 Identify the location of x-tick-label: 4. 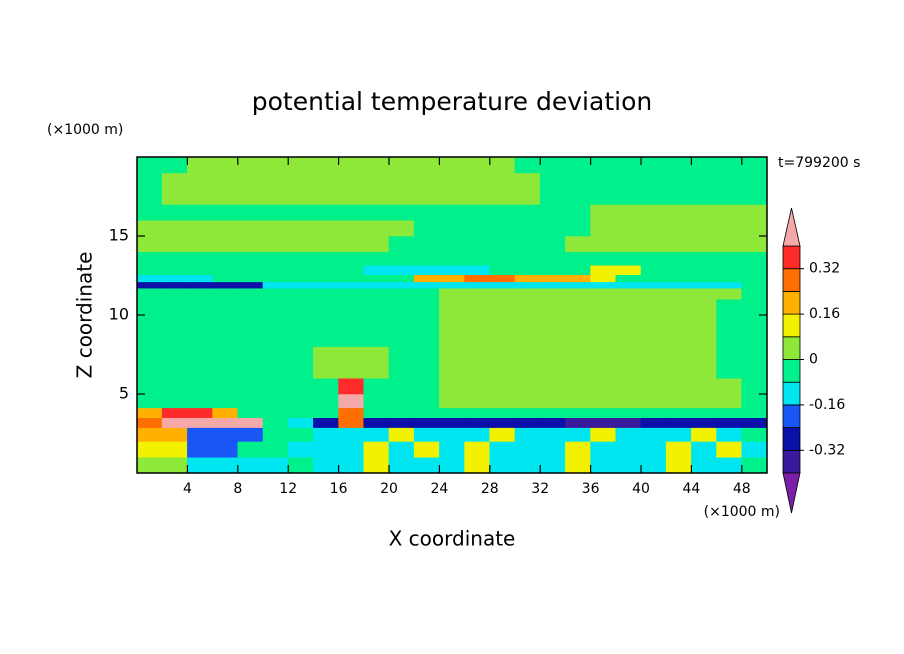
(187, 489).